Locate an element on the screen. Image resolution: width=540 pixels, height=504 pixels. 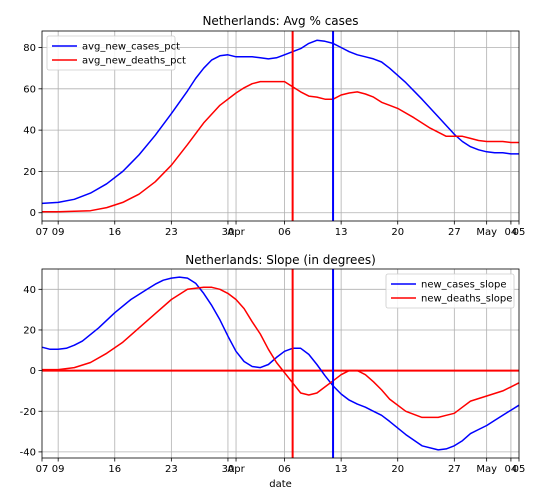
top-x-tick-label: 23 is located at coordinates (171, 232).